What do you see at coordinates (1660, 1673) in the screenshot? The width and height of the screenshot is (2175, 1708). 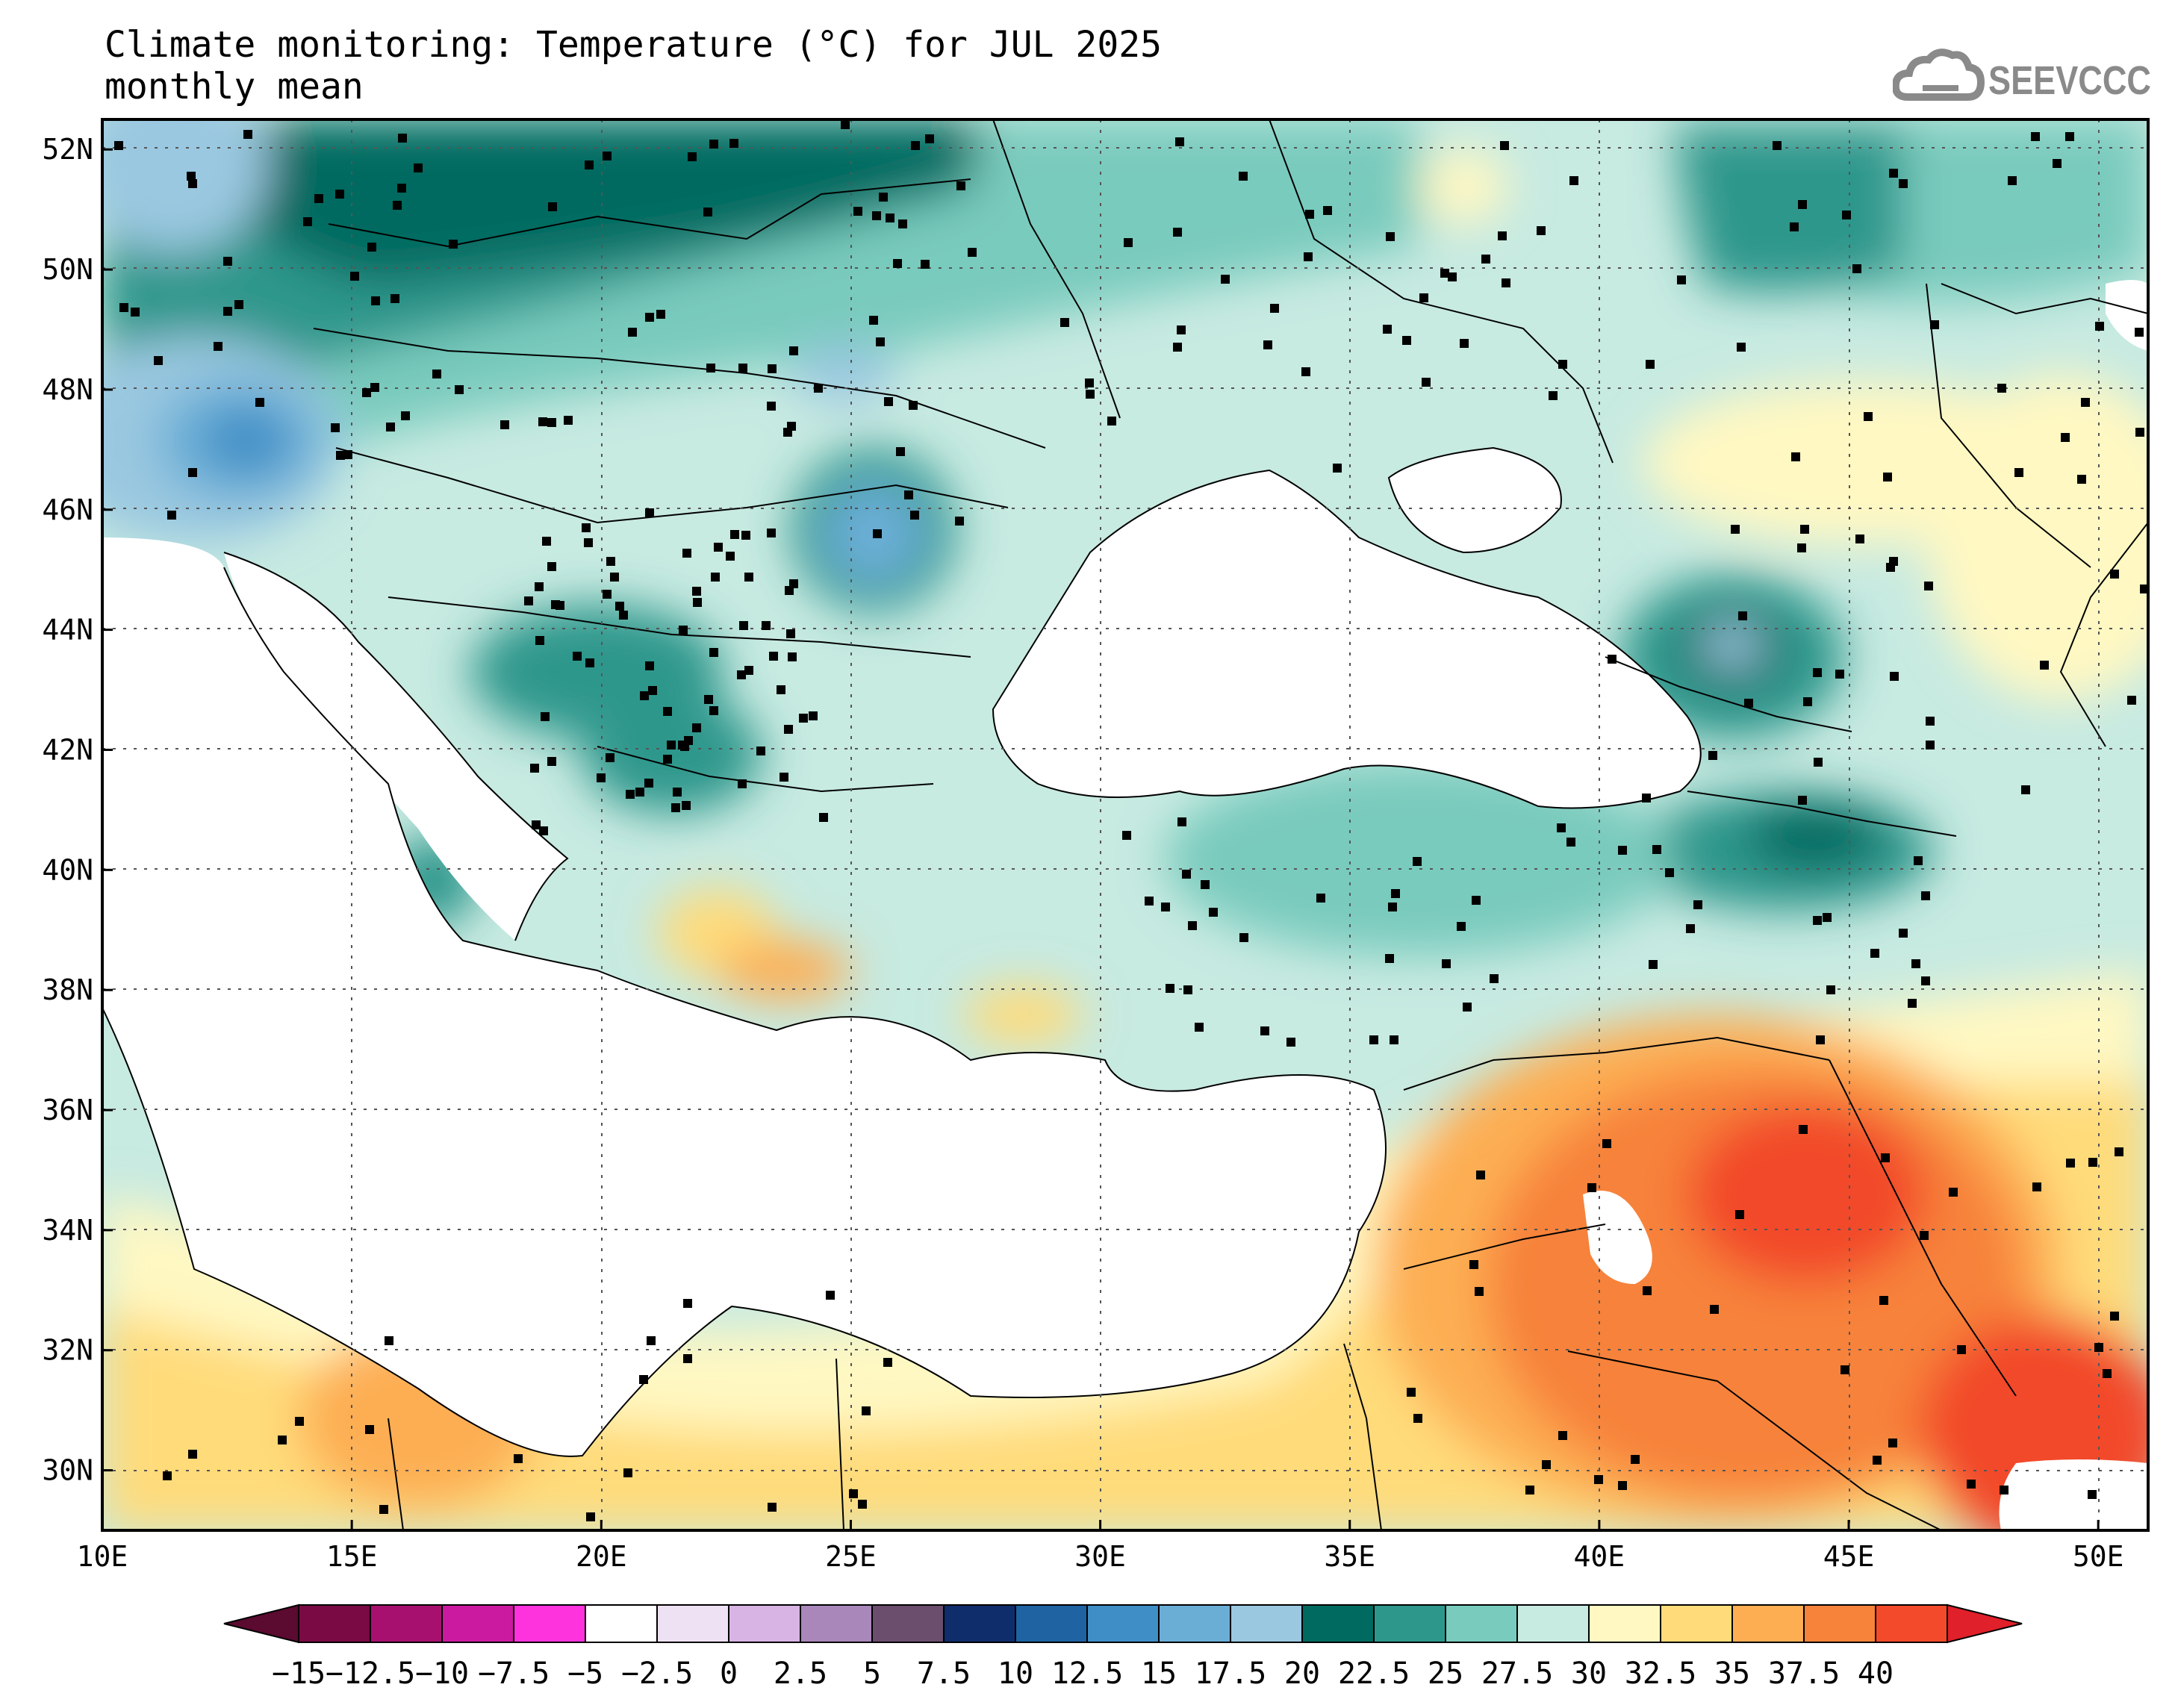 I see `colorbar-label: 32.5` at bounding box center [1660, 1673].